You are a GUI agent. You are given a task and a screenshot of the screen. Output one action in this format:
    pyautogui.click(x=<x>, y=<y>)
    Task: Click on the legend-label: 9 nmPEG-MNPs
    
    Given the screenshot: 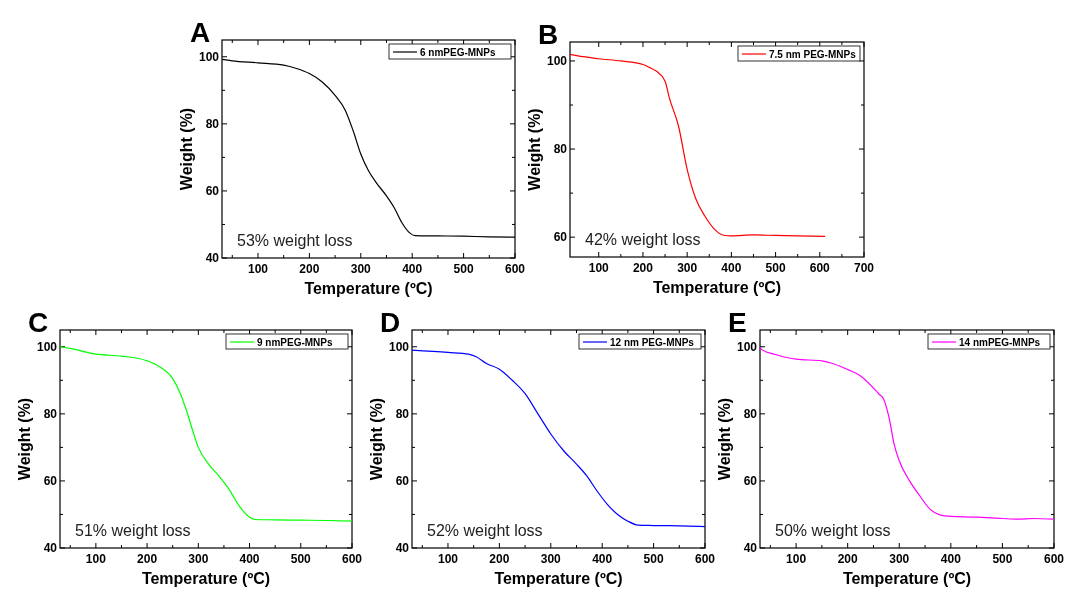 What is the action you would take?
    pyautogui.click(x=295, y=342)
    